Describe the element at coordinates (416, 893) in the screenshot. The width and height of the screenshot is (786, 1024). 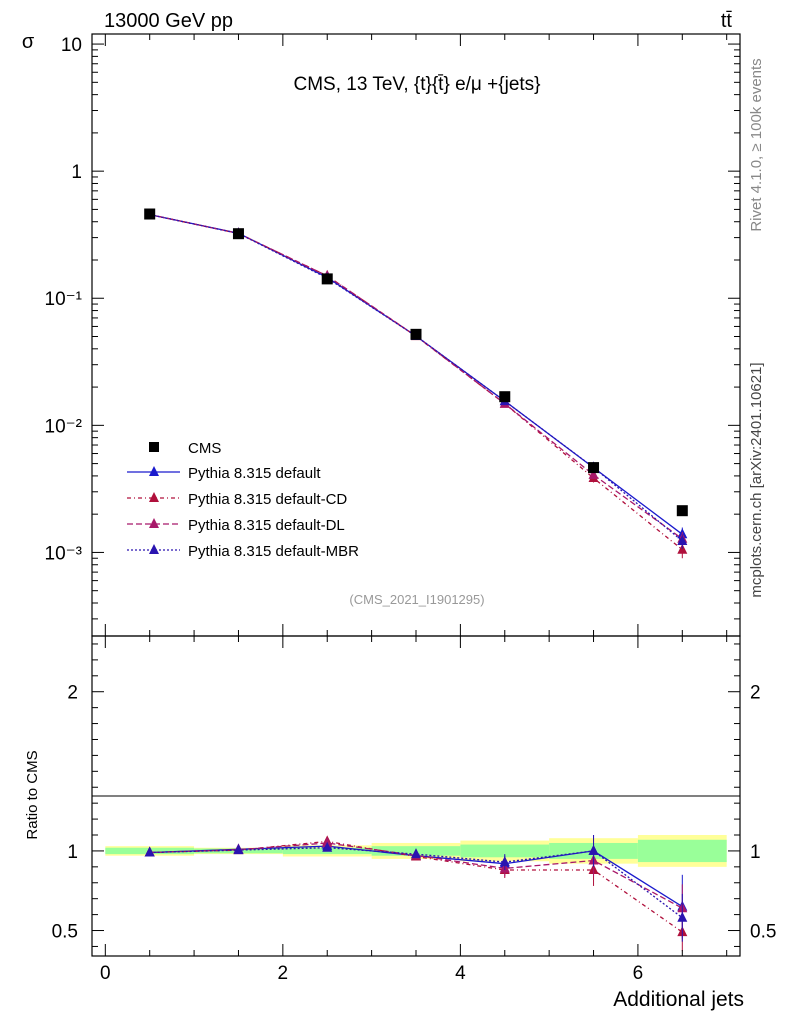
I see `ratio-series` at that location.